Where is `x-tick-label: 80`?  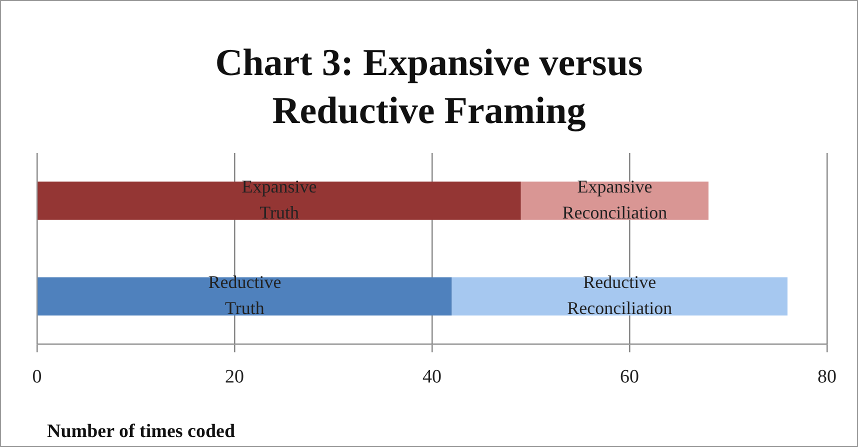
x-tick-label: 80 is located at coordinates (827, 377).